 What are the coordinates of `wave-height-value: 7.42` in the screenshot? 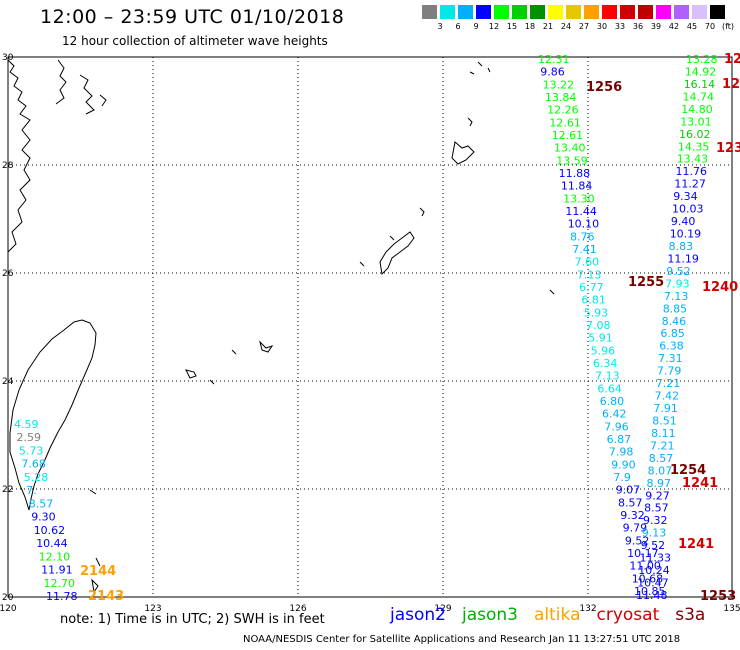 It's located at (667, 396).